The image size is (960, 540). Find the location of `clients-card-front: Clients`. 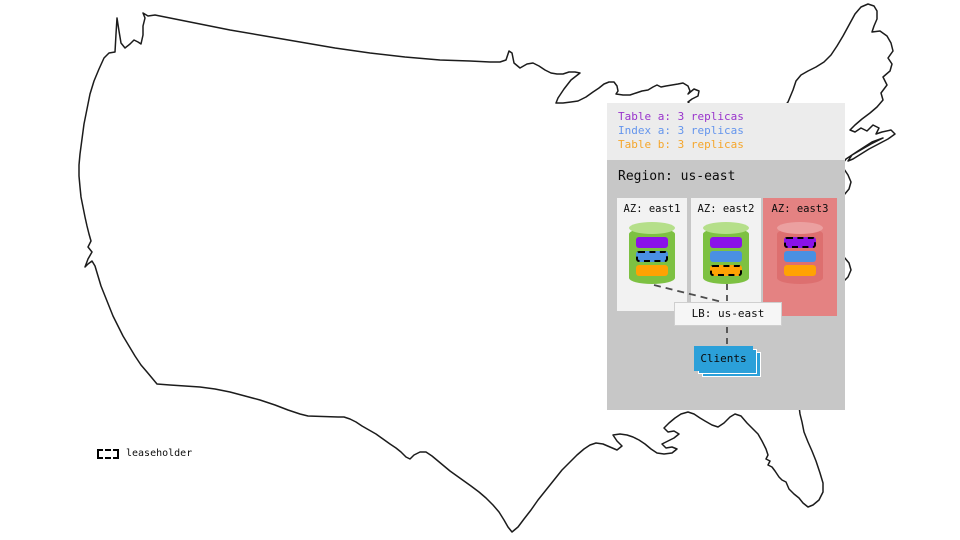

clients-card-front: Clients is located at coordinates (723, 358).